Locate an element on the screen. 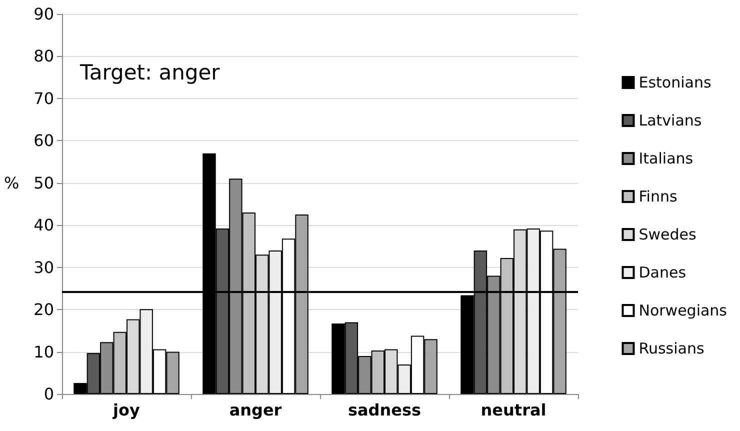 Image resolution: width=740 pixels, height=431 pixels. legend-label: Norwegians is located at coordinates (683, 311).